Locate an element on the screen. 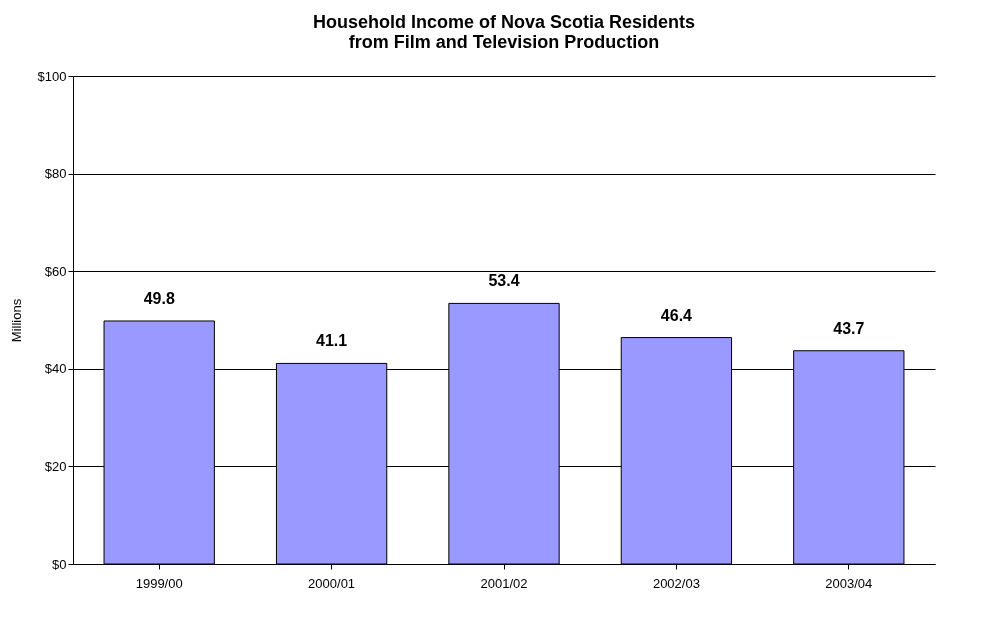 The image size is (1002, 638). y-tick-label: $20 is located at coordinates (55, 466).